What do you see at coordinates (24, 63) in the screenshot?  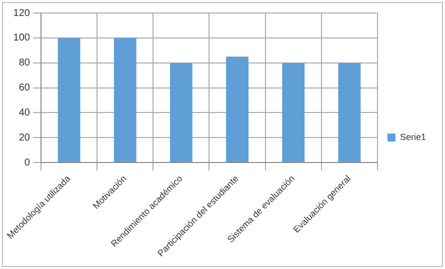 I see `y-tick-label: 80` at bounding box center [24, 63].